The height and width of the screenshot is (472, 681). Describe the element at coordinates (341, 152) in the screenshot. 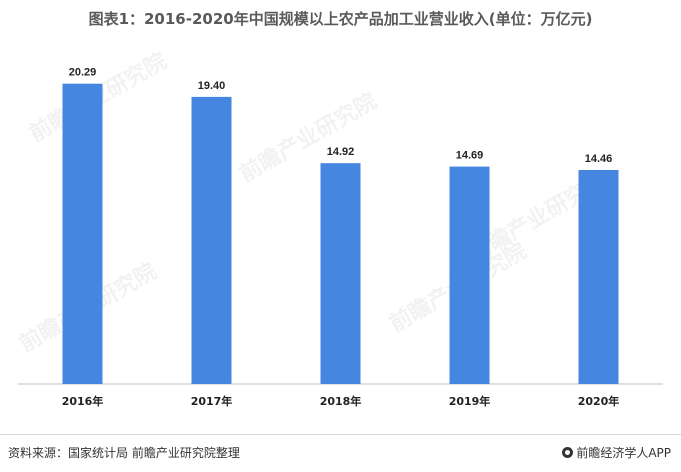

I see `data-label: 14.92` at that location.